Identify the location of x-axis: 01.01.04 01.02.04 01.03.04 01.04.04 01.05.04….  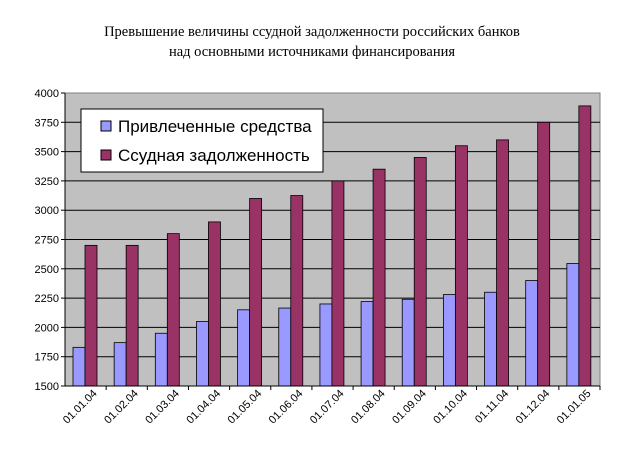
(331, 406).